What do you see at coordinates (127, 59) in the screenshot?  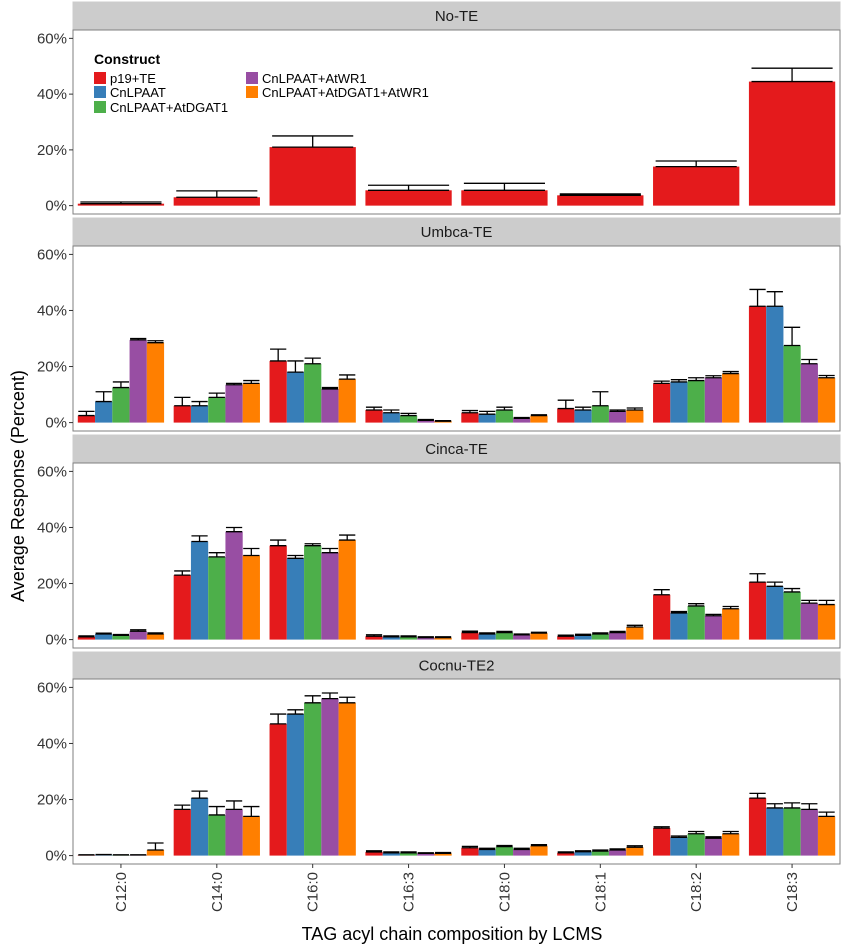 I see `legend-title: Construct` at bounding box center [127, 59].